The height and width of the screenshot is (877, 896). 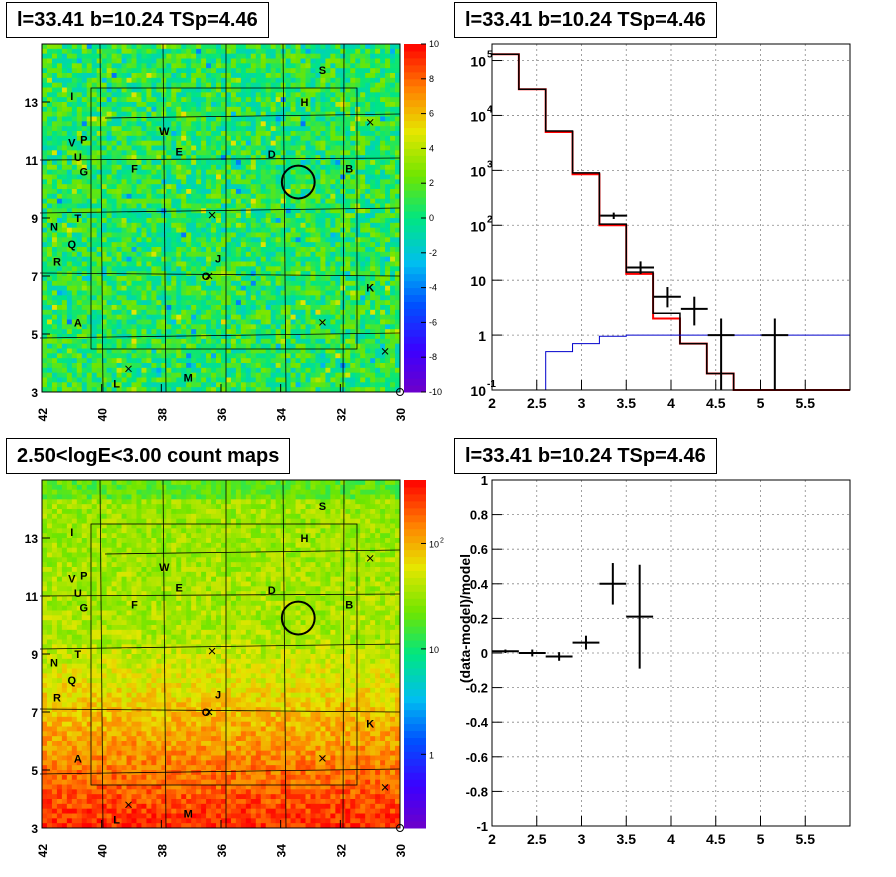 What do you see at coordinates (431, 183) in the screenshot?
I see `colorbar-tick-label: 2` at bounding box center [431, 183].